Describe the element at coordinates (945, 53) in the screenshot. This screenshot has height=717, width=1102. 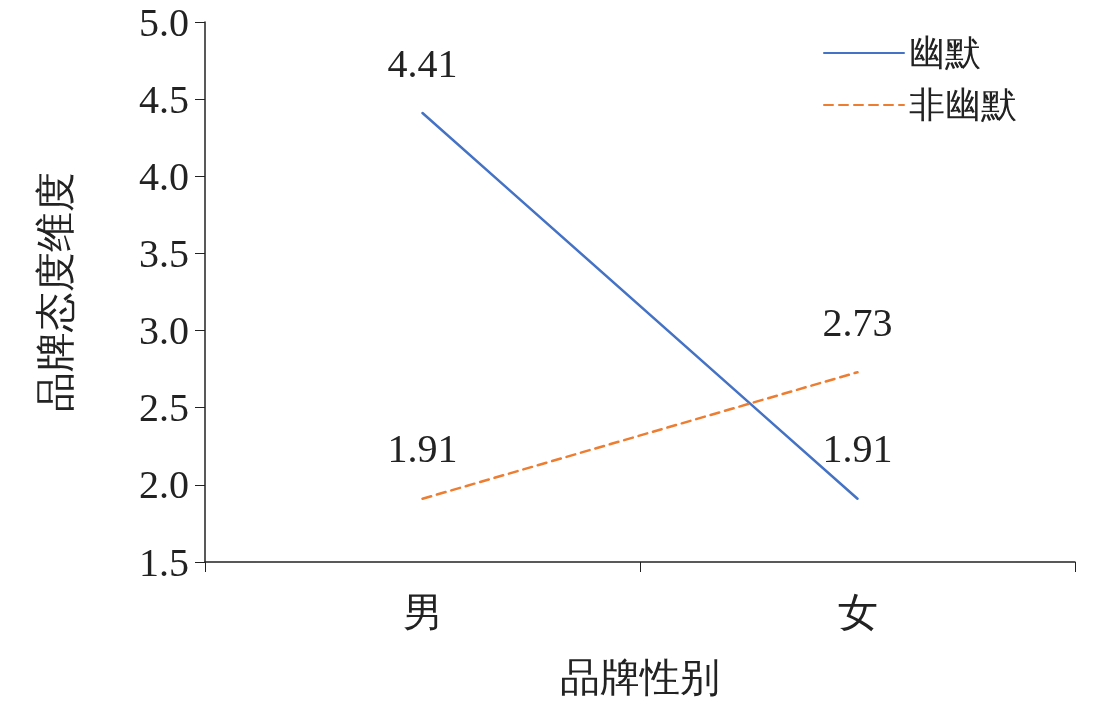
I see `legend-label: 幽默` at that location.